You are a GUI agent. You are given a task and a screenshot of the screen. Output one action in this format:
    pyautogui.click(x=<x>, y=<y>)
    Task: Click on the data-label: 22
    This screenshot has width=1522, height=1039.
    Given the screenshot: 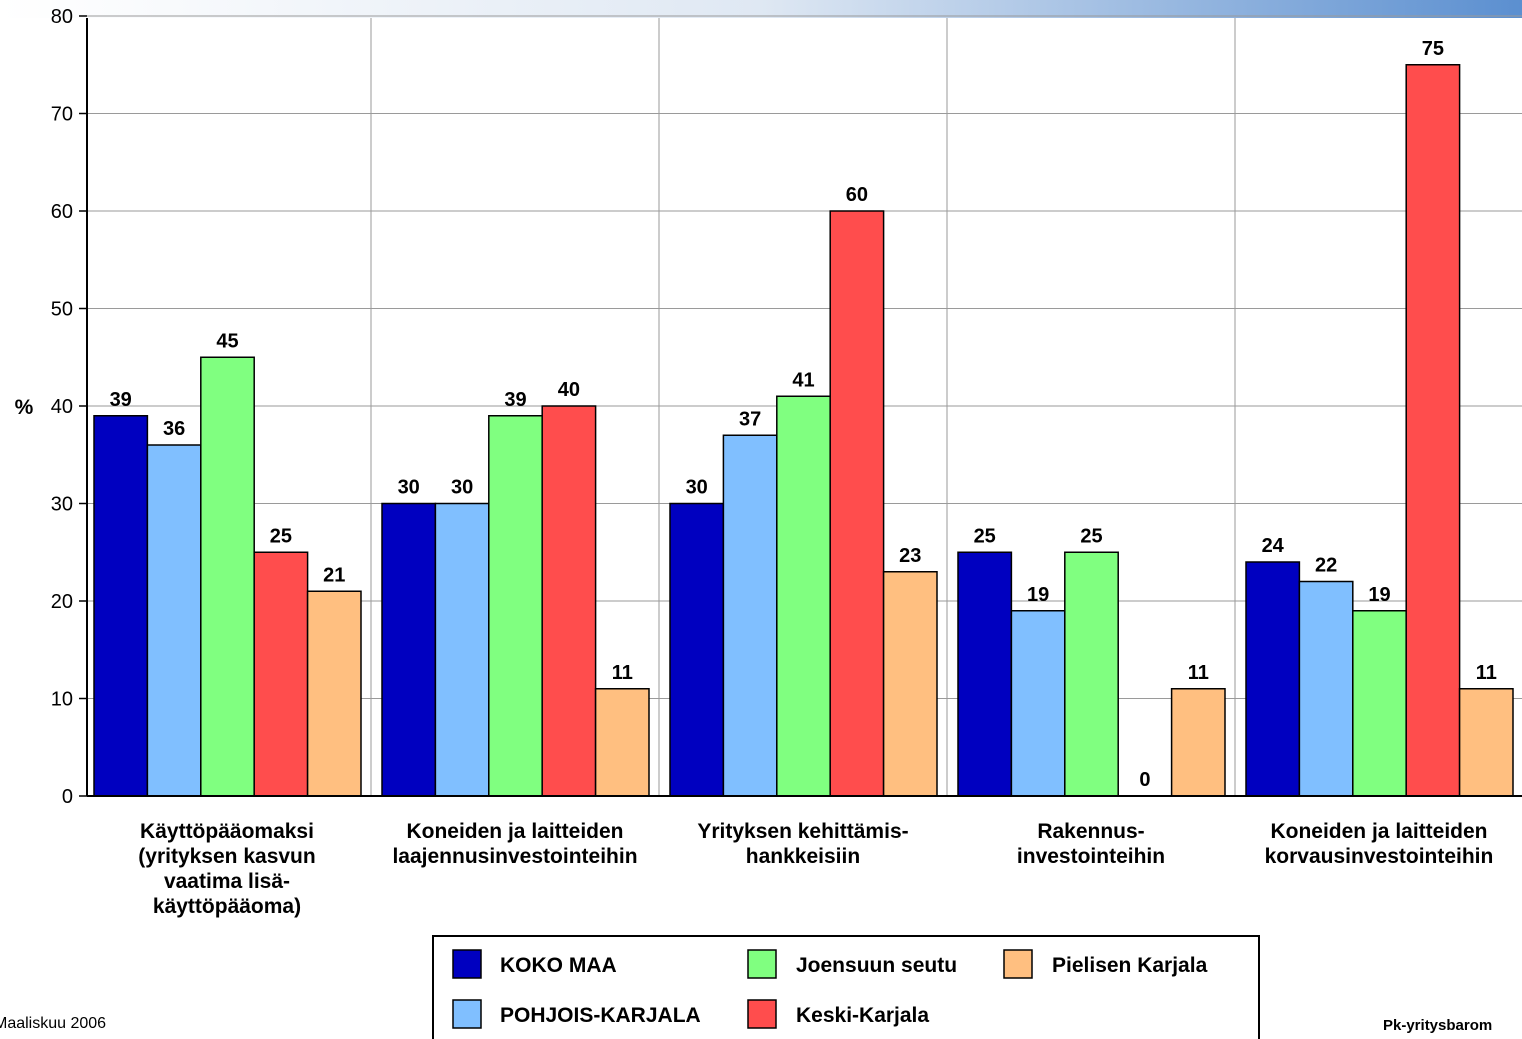 What is the action you would take?
    pyautogui.click(x=1326, y=566)
    